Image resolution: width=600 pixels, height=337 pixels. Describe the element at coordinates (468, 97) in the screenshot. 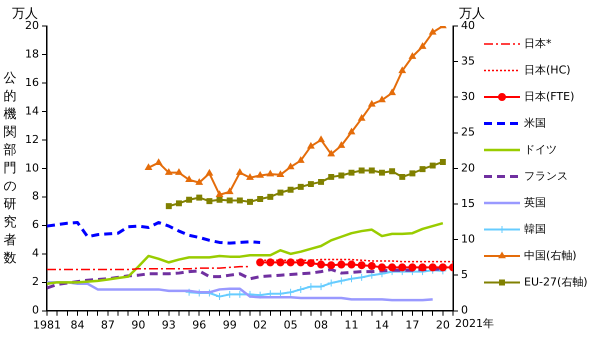

I see `y2-tick-label: 30` at that location.